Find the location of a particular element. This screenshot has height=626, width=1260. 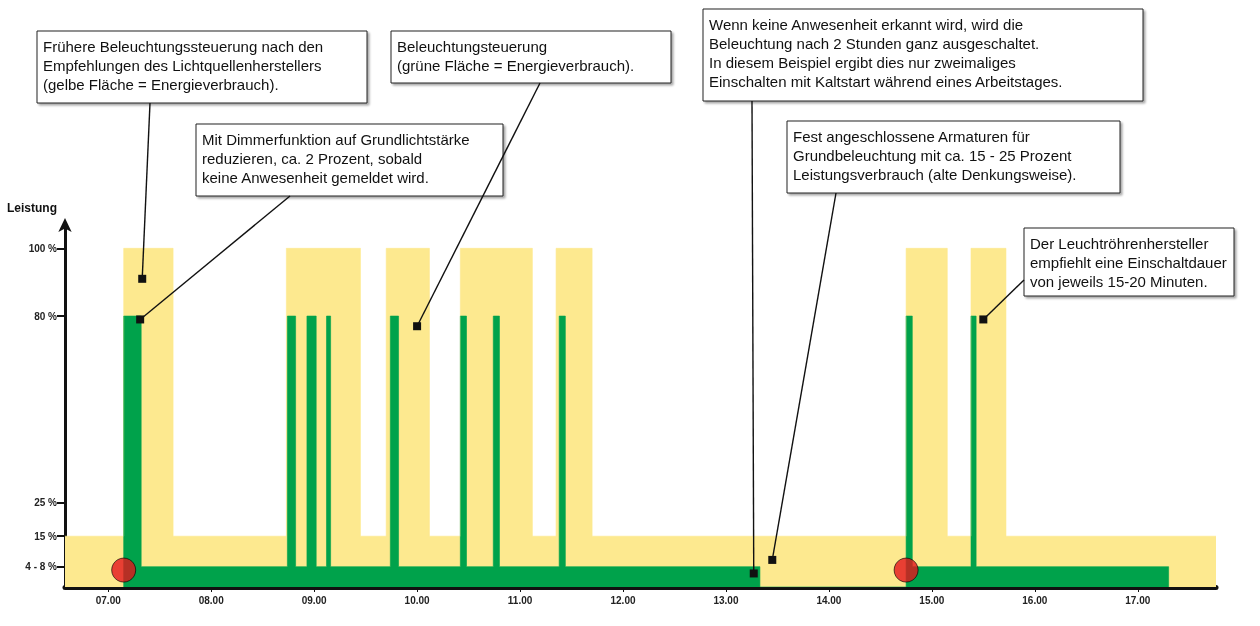

annotation: Mit Dimmerfunktion auf Grundlichtstärke reduzieren, ca. 2 Prozent, sobald keine Anwesenheit gemeldet wird. is located at coordinates (336, 158).